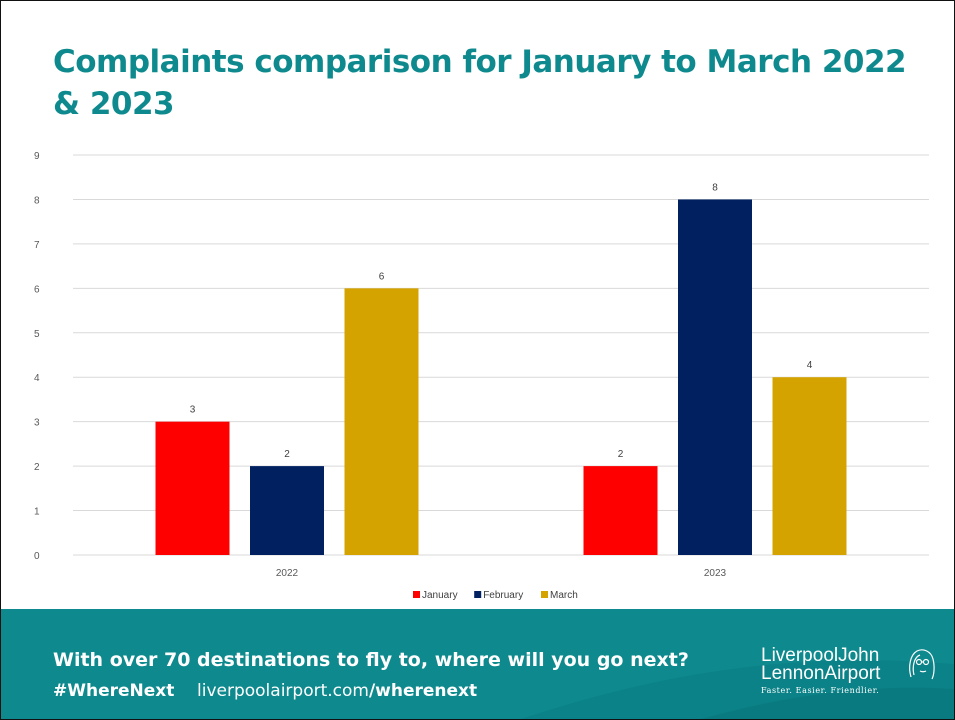 This screenshot has height=720, width=955. Describe the element at coordinates (37, 378) in the screenshot. I see `y-tick-label: 4` at that location.